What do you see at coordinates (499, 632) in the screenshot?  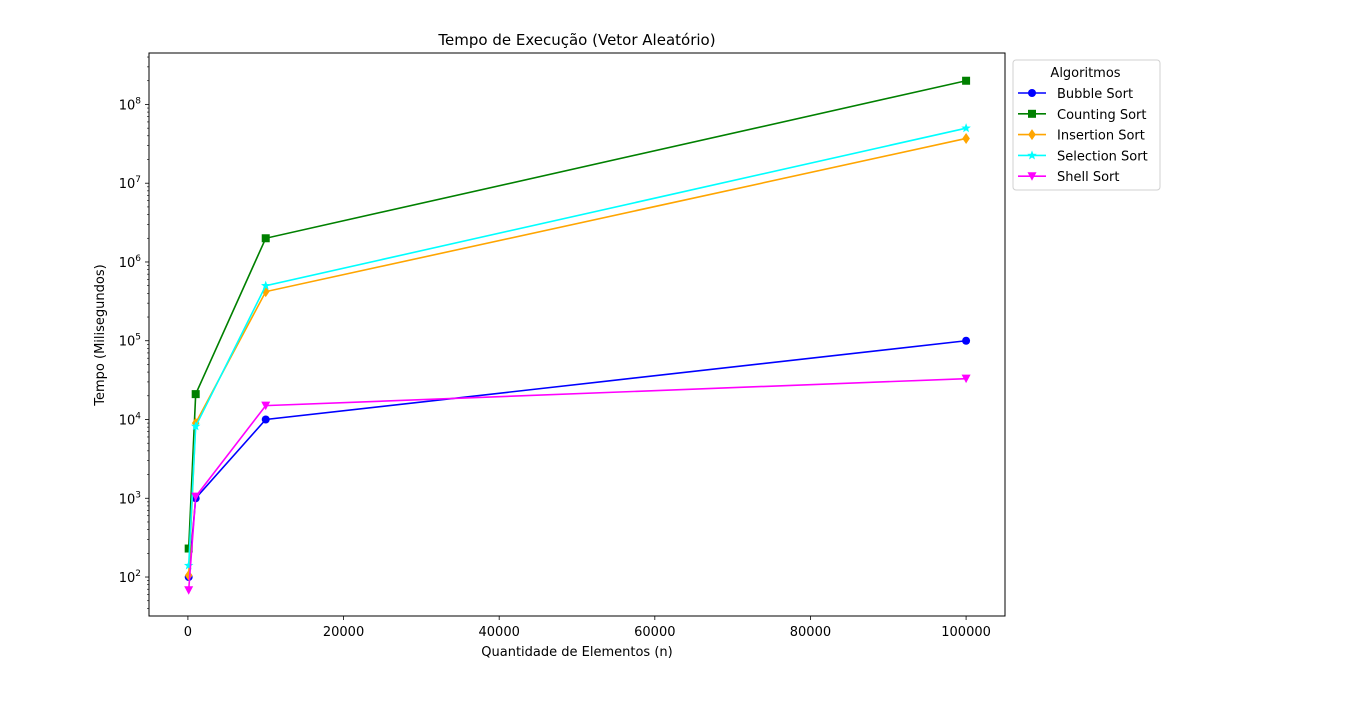 I see `x-tick-label: 40000` at bounding box center [499, 632].